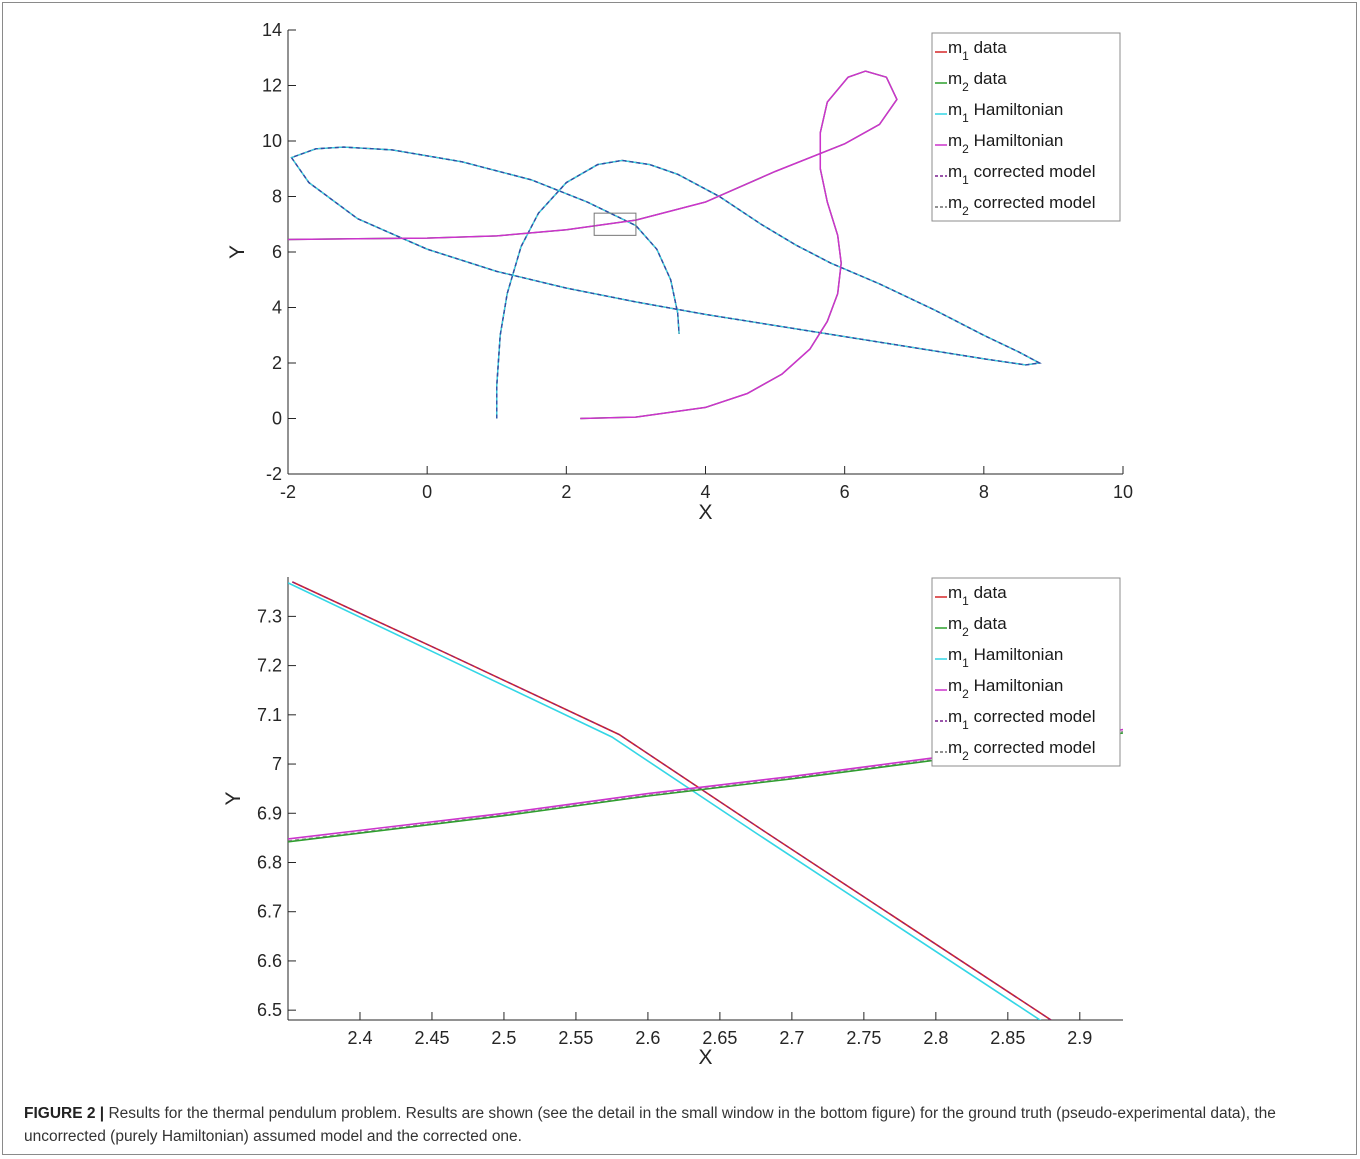 This screenshot has width=1360, height=1159. I want to click on y-tick-label: -2, so click(274, 474).